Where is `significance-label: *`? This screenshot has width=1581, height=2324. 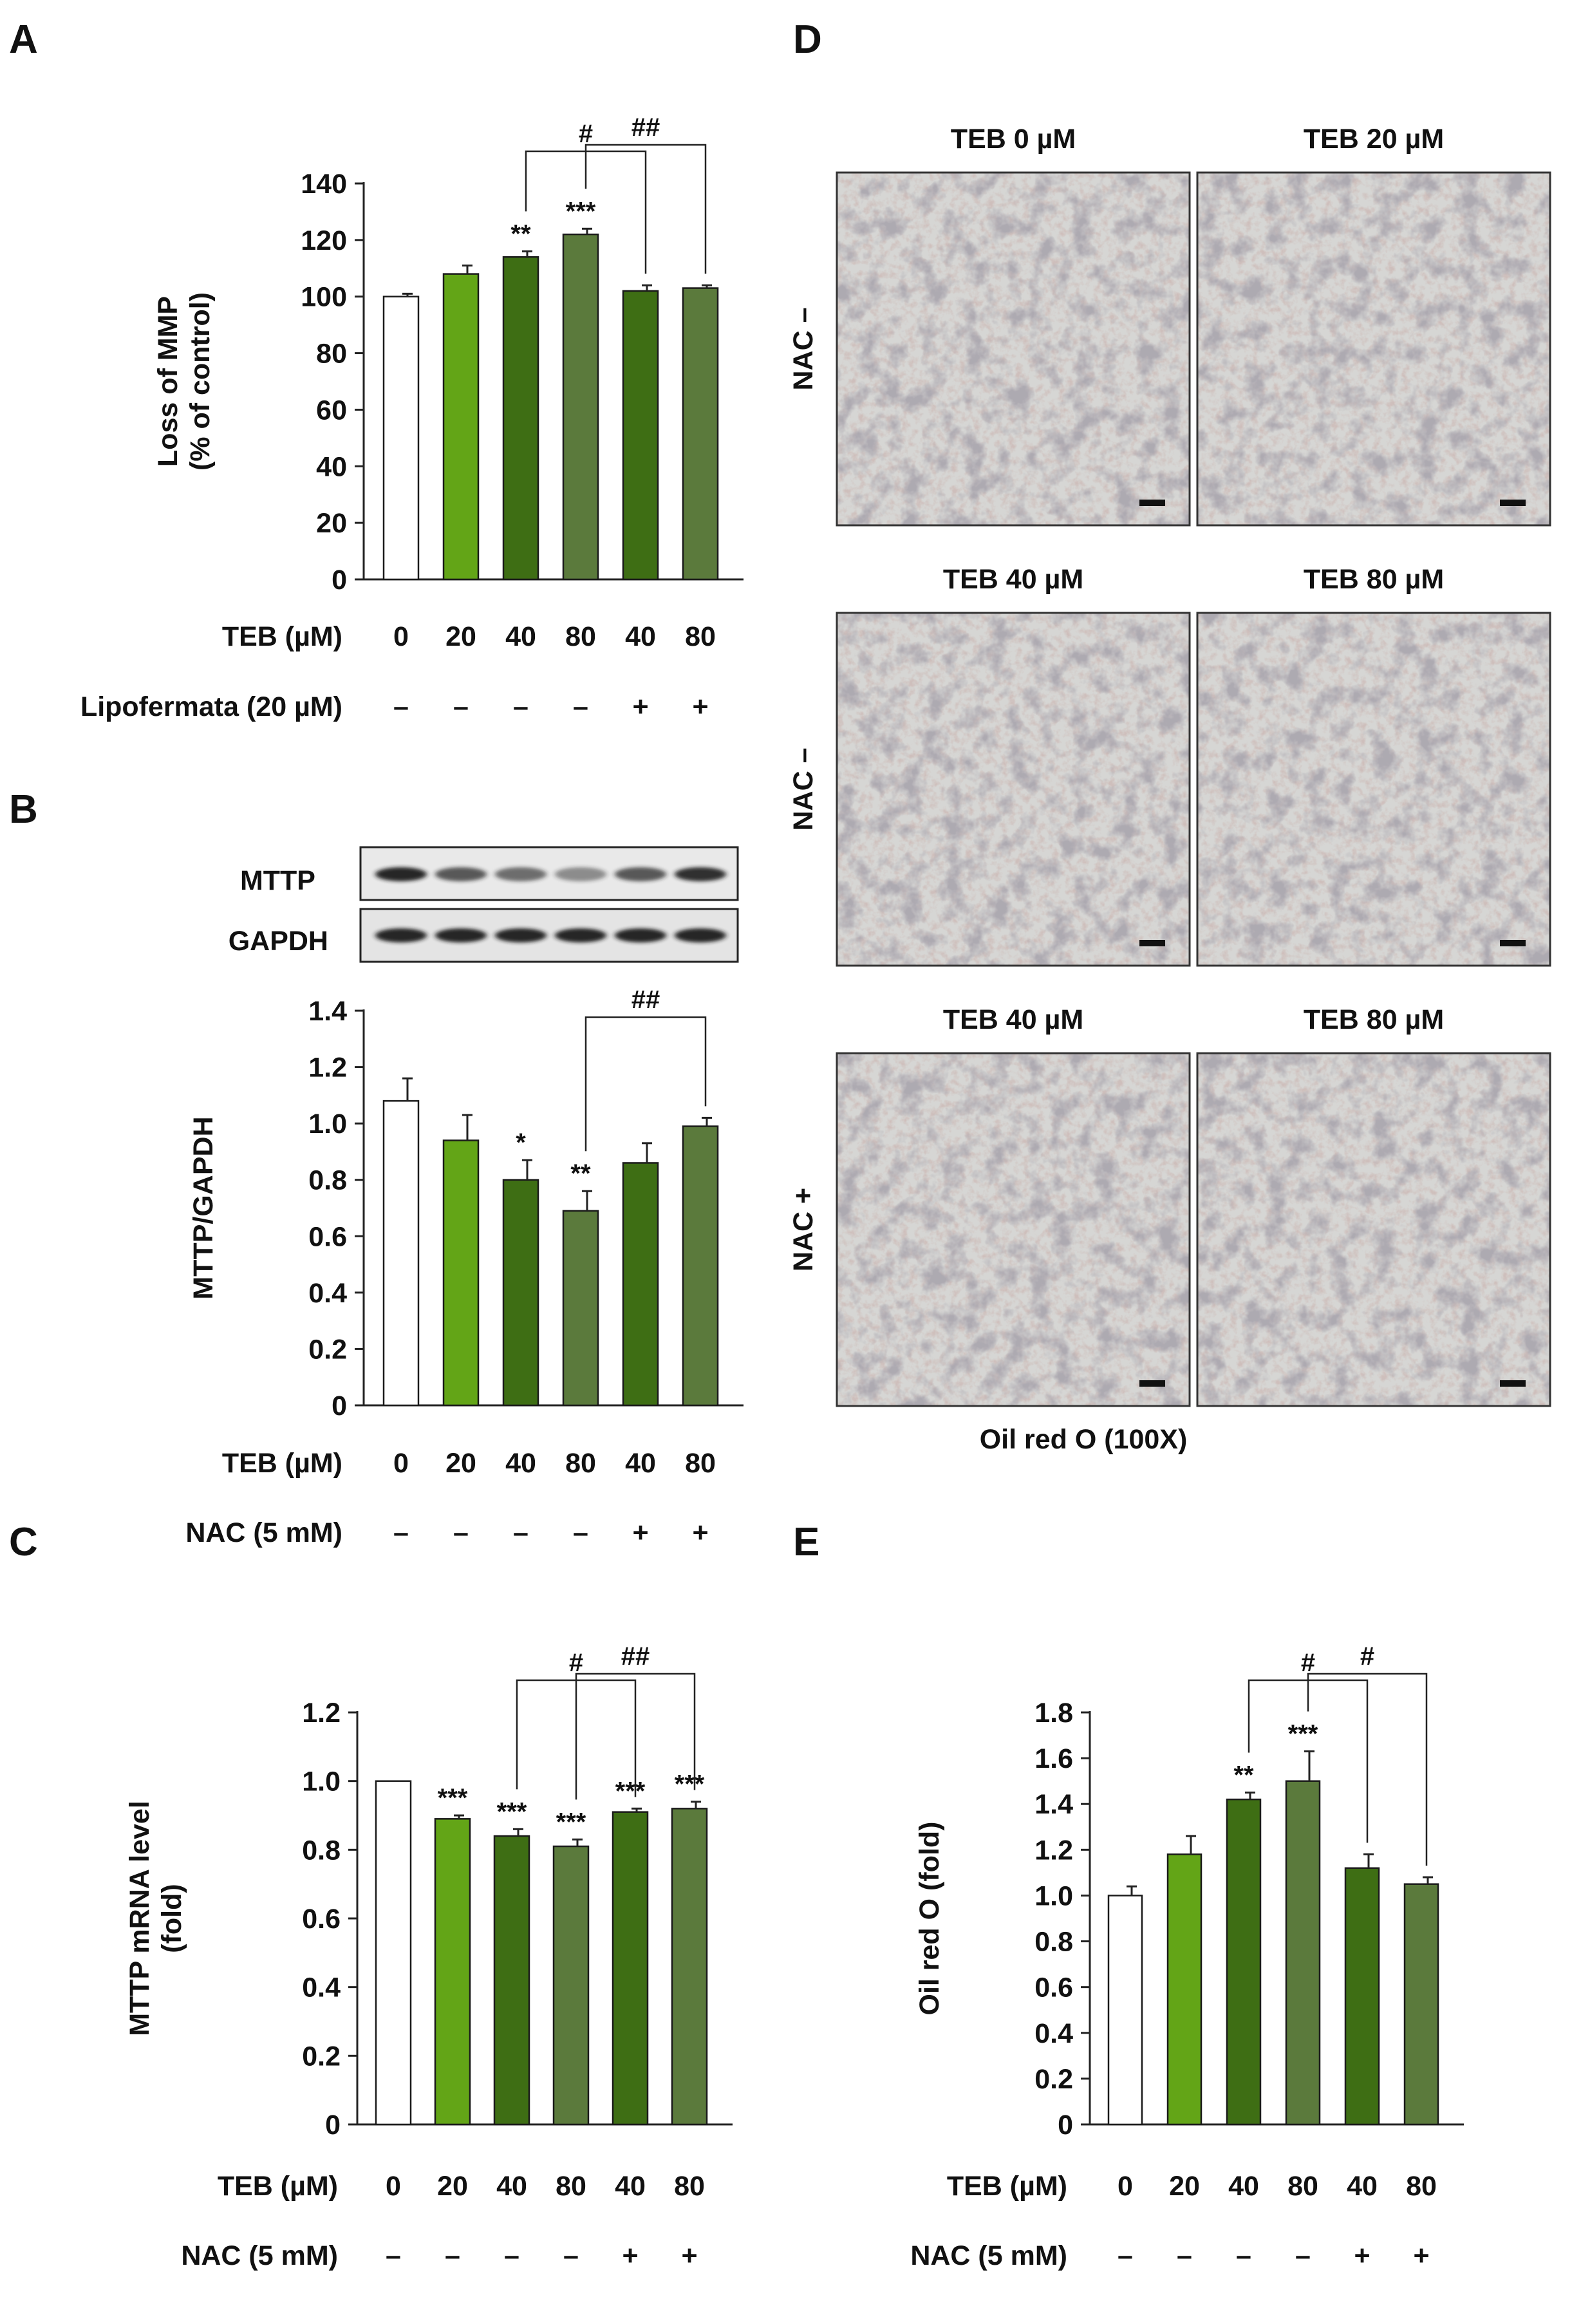 significance-label: * is located at coordinates (521, 1143).